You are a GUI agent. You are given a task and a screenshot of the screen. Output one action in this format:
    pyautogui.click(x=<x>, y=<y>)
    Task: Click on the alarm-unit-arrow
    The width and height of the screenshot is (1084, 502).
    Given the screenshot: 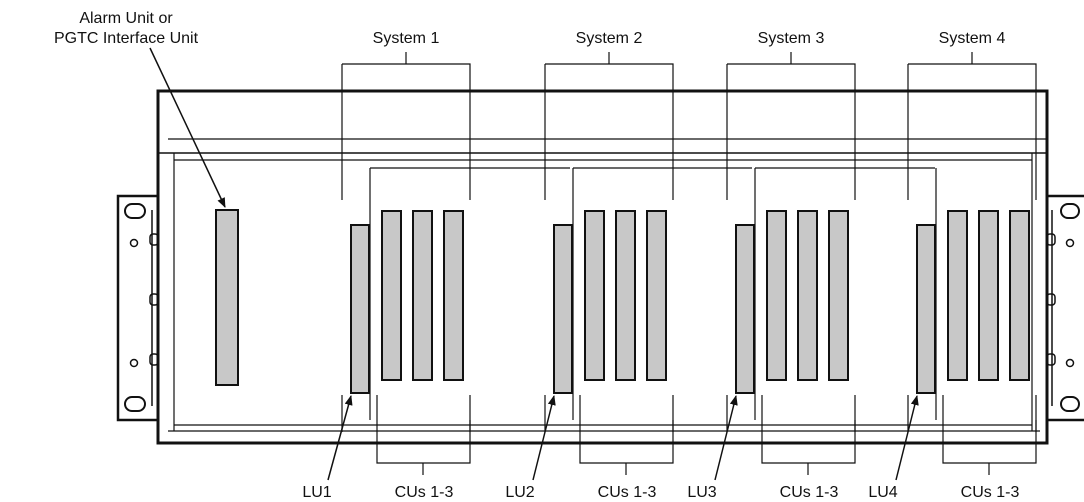 What is the action you would take?
    pyautogui.click(x=187, y=127)
    